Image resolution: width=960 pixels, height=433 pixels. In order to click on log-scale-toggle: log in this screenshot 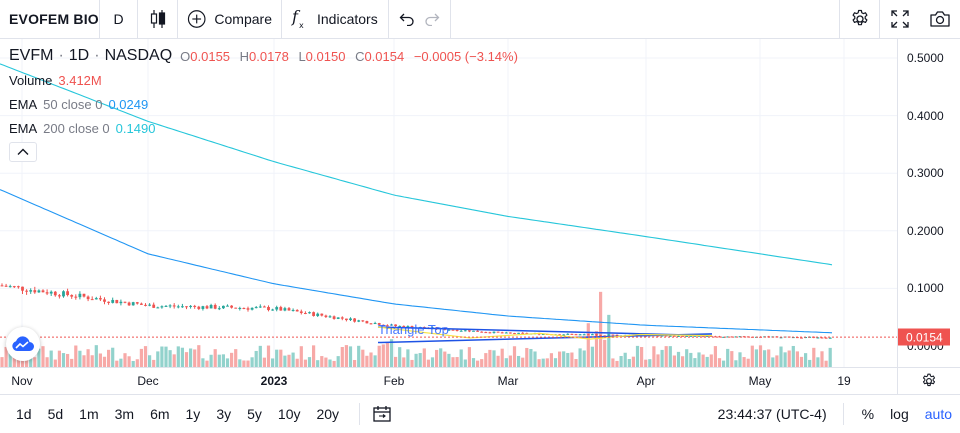, I will do `click(899, 414)`.